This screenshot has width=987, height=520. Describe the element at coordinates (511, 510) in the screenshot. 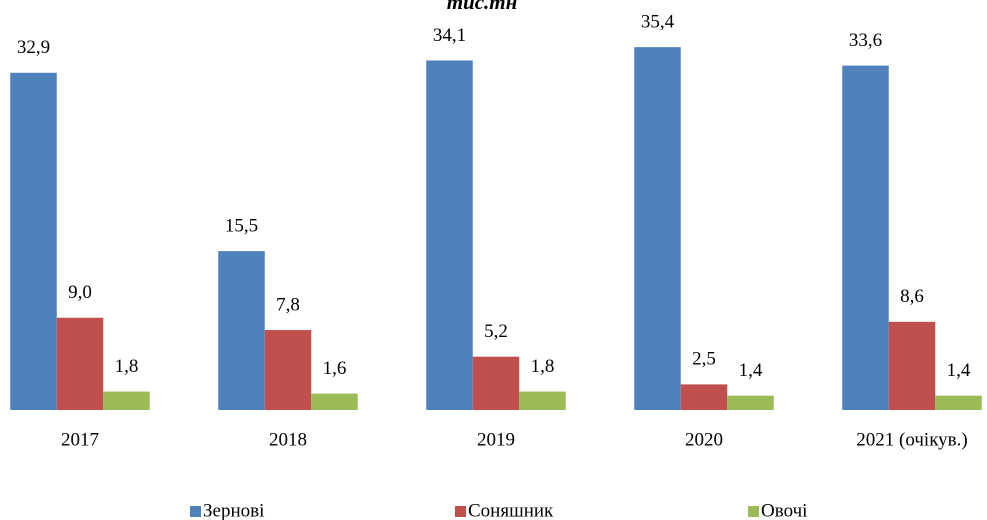

I see `legend-label: Соняшник` at that location.